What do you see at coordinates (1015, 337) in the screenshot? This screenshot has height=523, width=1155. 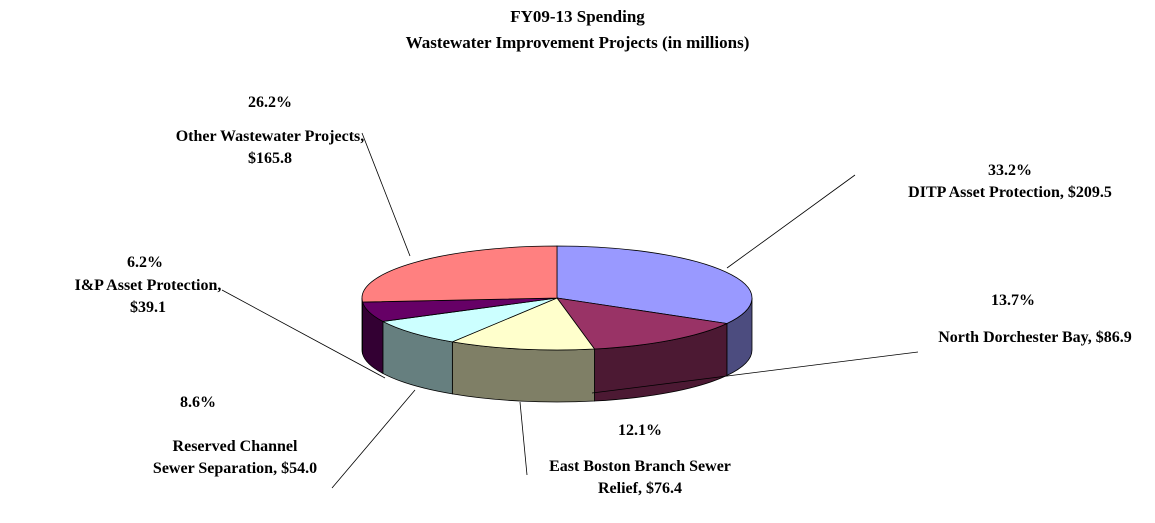 I see `category-label: North Dorchester Bay,` at bounding box center [1015, 337].